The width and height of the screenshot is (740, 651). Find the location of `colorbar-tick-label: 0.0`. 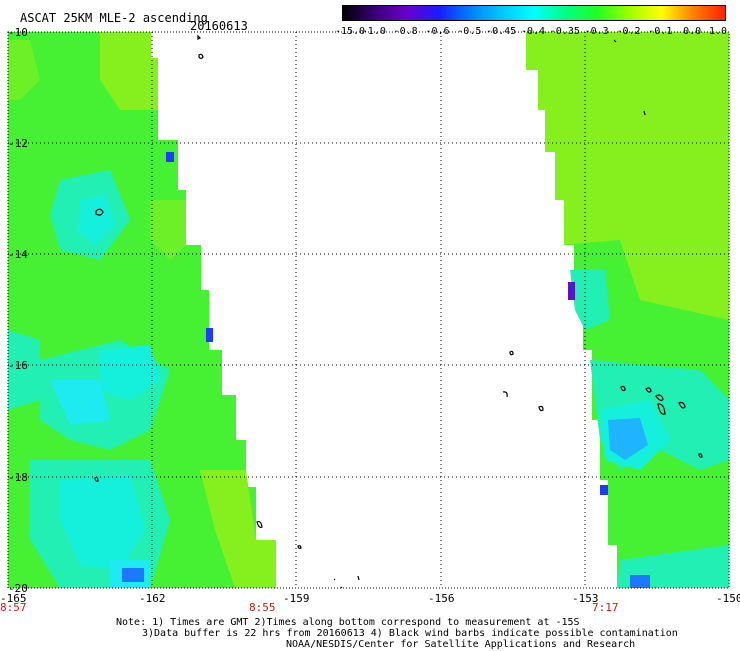

colorbar-tick-label: 0.0 is located at coordinates (692, 31).